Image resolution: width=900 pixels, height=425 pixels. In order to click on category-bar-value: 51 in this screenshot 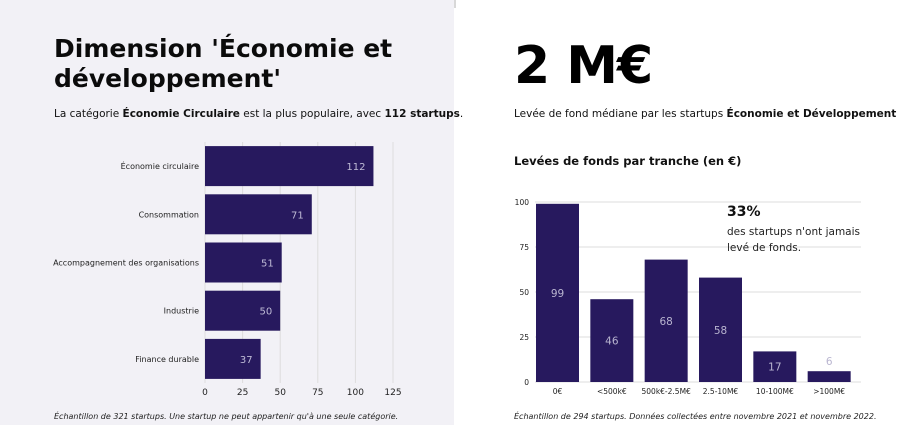, I will do `click(267, 264)`.